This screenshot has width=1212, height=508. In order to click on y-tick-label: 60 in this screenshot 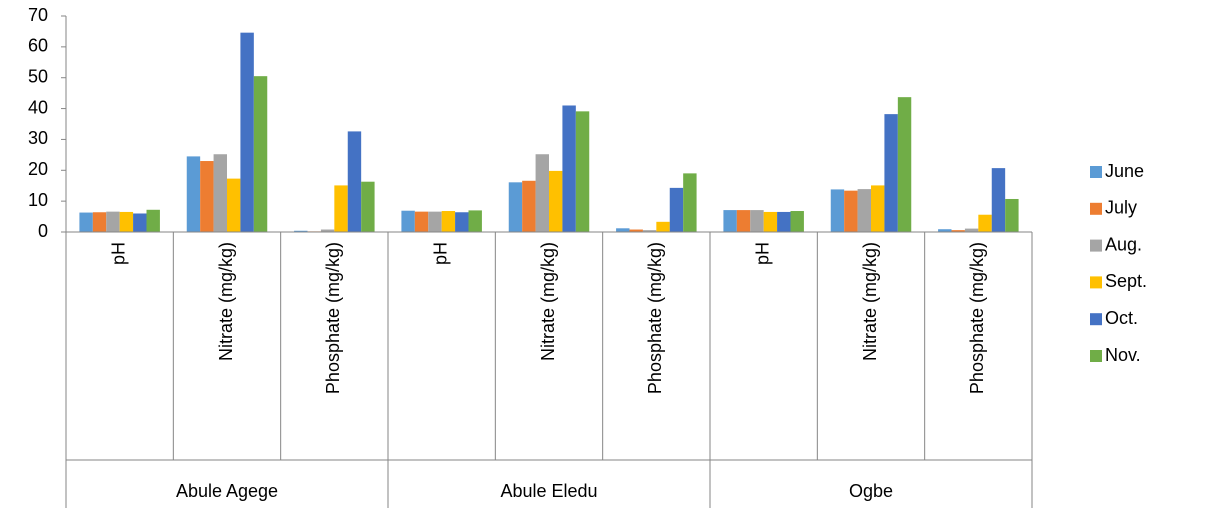, I will do `click(38, 46)`.